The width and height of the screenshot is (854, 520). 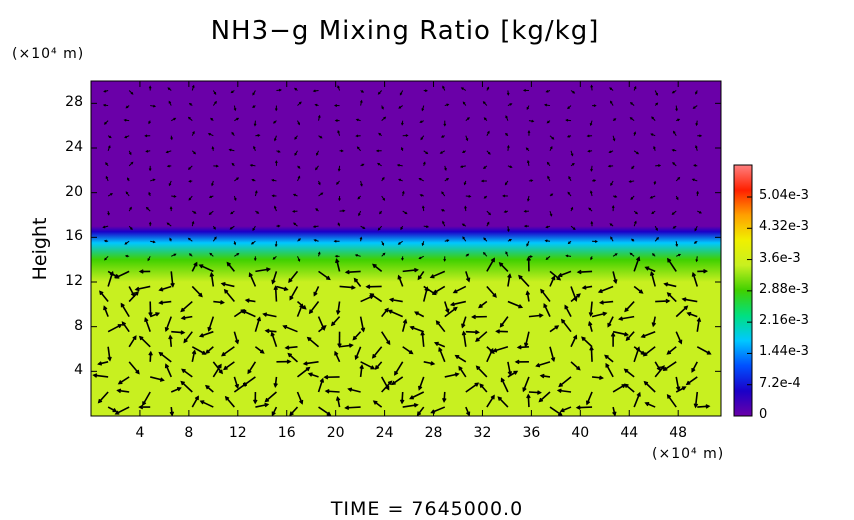 What do you see at coordinates (189, 433) in the screenshot?
I see `x-tick-label: 8` at bounding box center [189, 433].